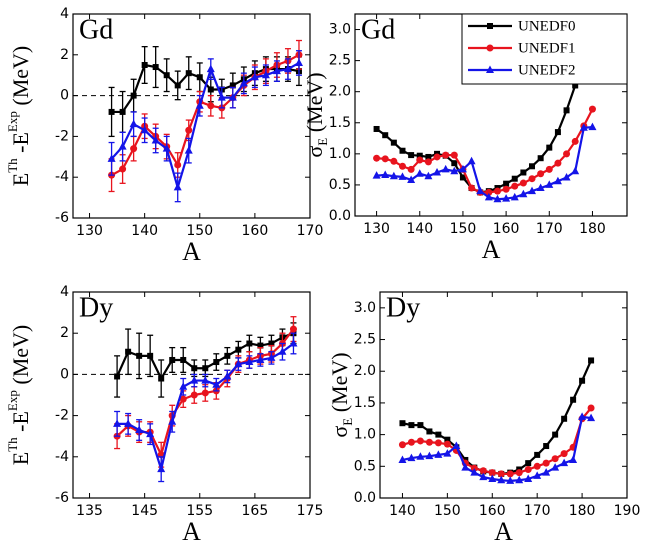  What do you see at coordinates (340, 123) in the screenshot?
I see `y-tick-label: 1.5` at bounding box center [340, 123].